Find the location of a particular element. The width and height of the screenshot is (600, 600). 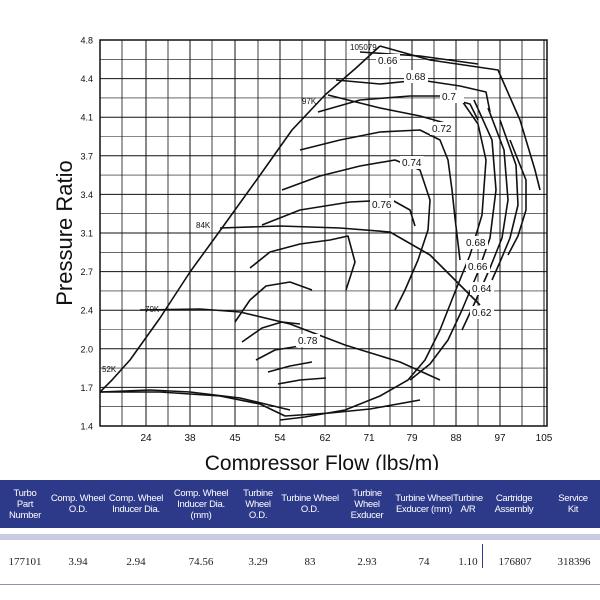

spec-value-cell: 2.94 is located at coordinates (136, 562).